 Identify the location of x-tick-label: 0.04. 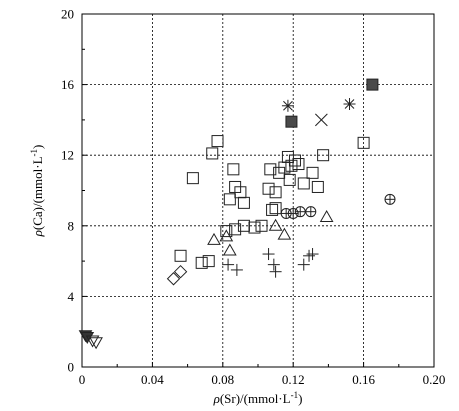
(152, 379).